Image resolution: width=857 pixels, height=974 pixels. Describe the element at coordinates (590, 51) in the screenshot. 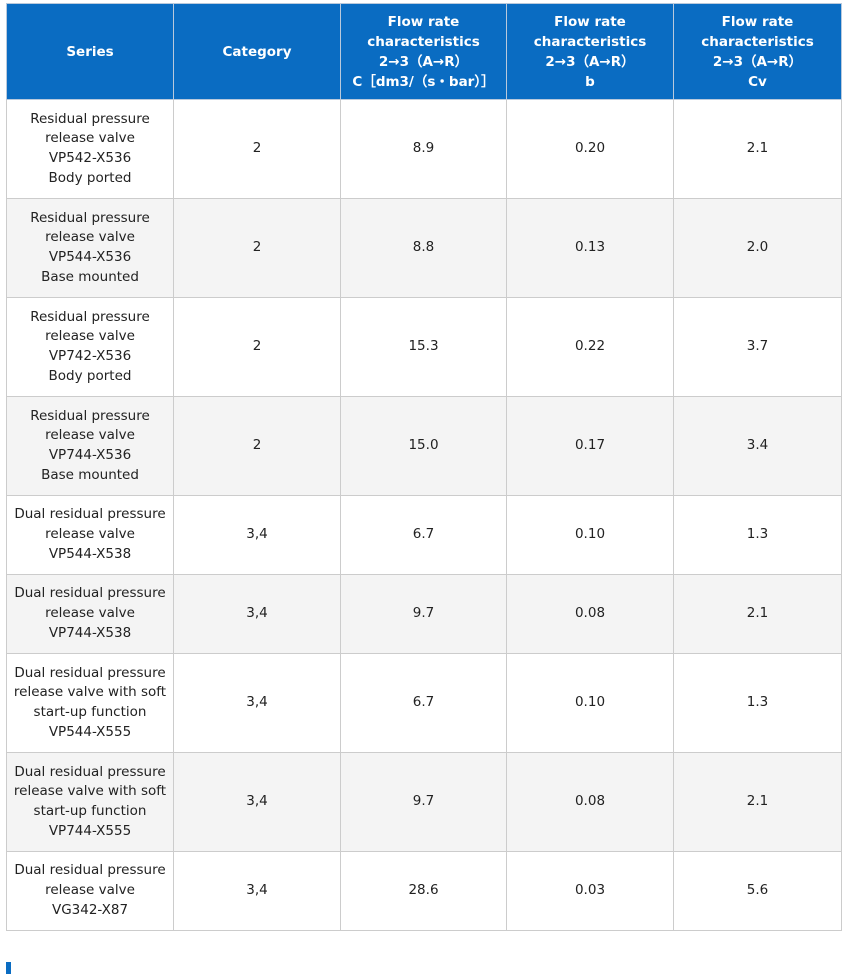

I see `header-flow-b: Flow rate characteristics 2→3（A→R） b` at that location.